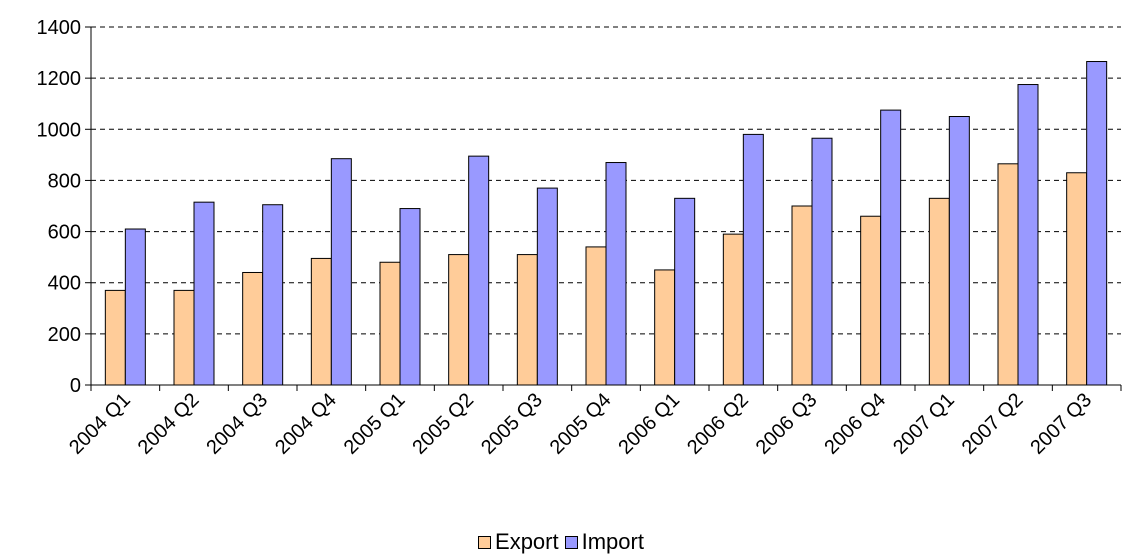 Image resolution: width=1122 pixels, height=560 pixels. What do you see at coordinates (993, 424) in the screenshot?
I see `x-tick-label: 2007 Q2` at bounding box center [993, 424].